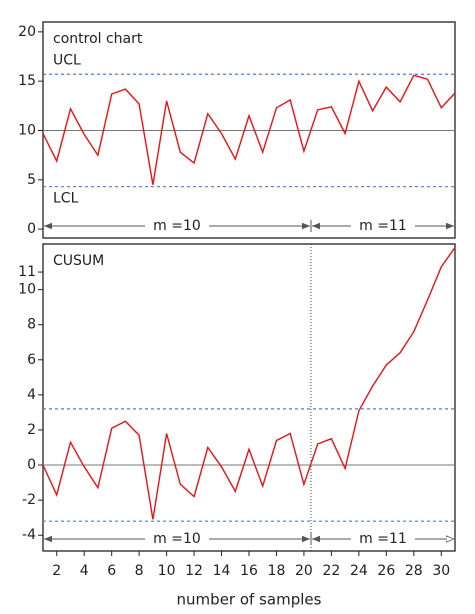  I want to click on x-tick-label: 4, so click(84, 571).